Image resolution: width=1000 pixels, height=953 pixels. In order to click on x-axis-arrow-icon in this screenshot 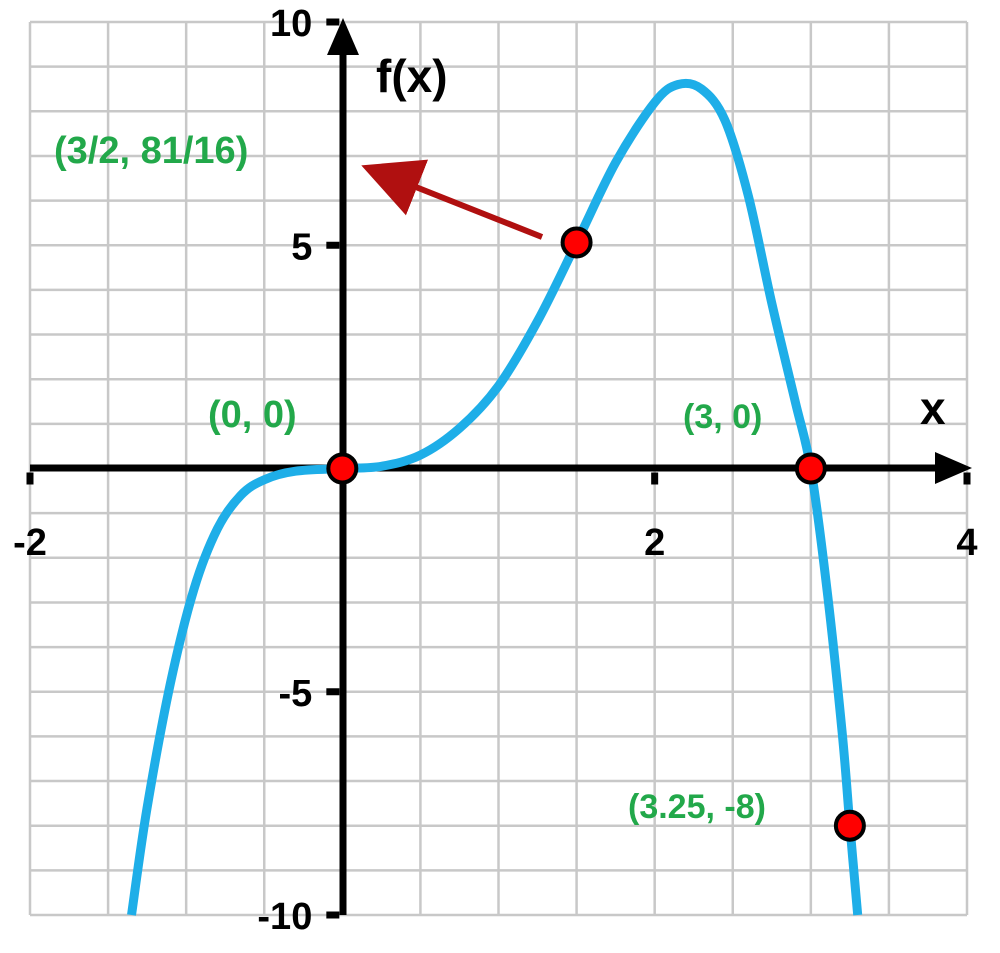, I will do `click(953, 468)`.